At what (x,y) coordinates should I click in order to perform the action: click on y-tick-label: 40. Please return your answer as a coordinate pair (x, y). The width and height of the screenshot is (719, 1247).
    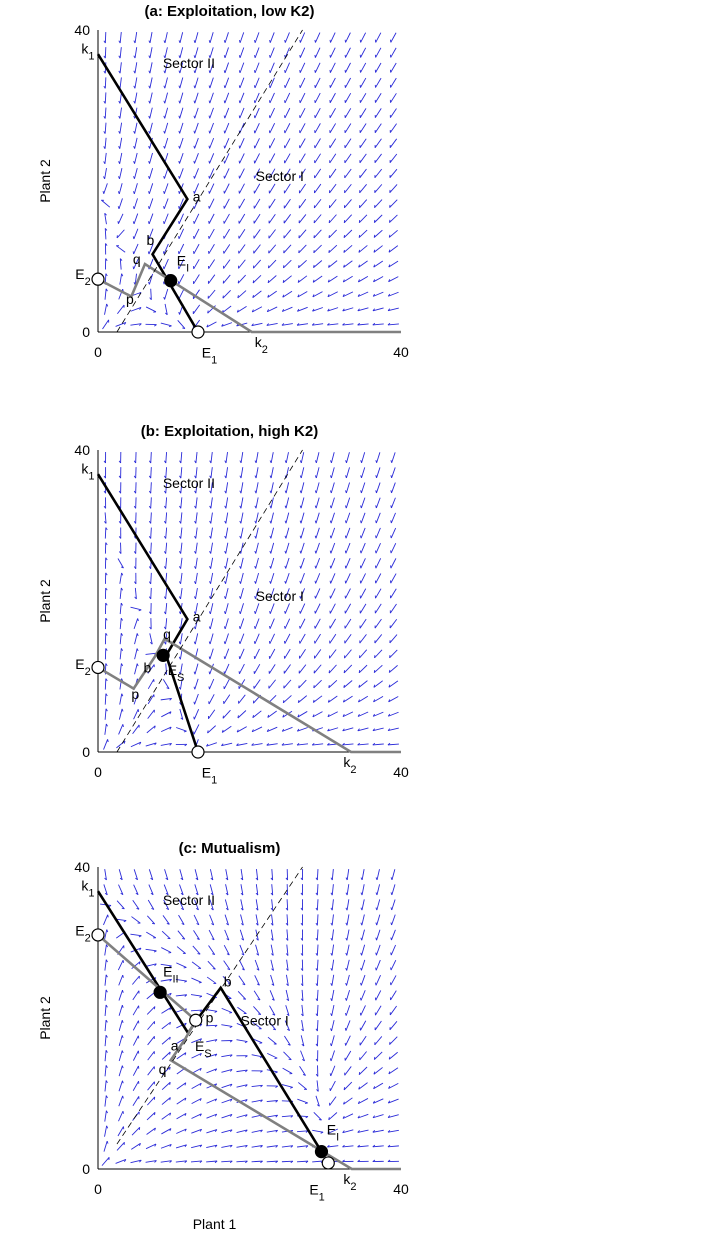
    Looking at the image, I should click on (82, 30).